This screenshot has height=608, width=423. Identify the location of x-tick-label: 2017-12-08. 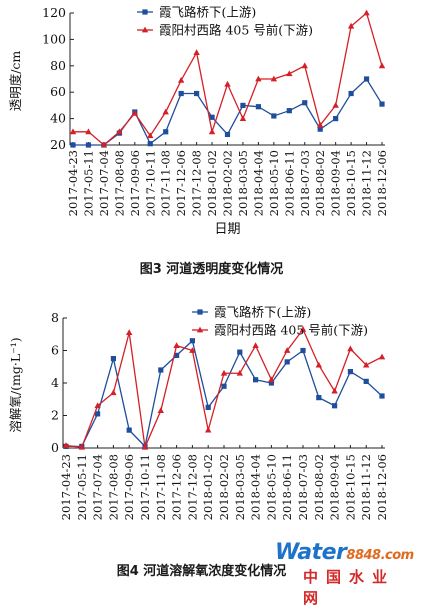
(197, 183).